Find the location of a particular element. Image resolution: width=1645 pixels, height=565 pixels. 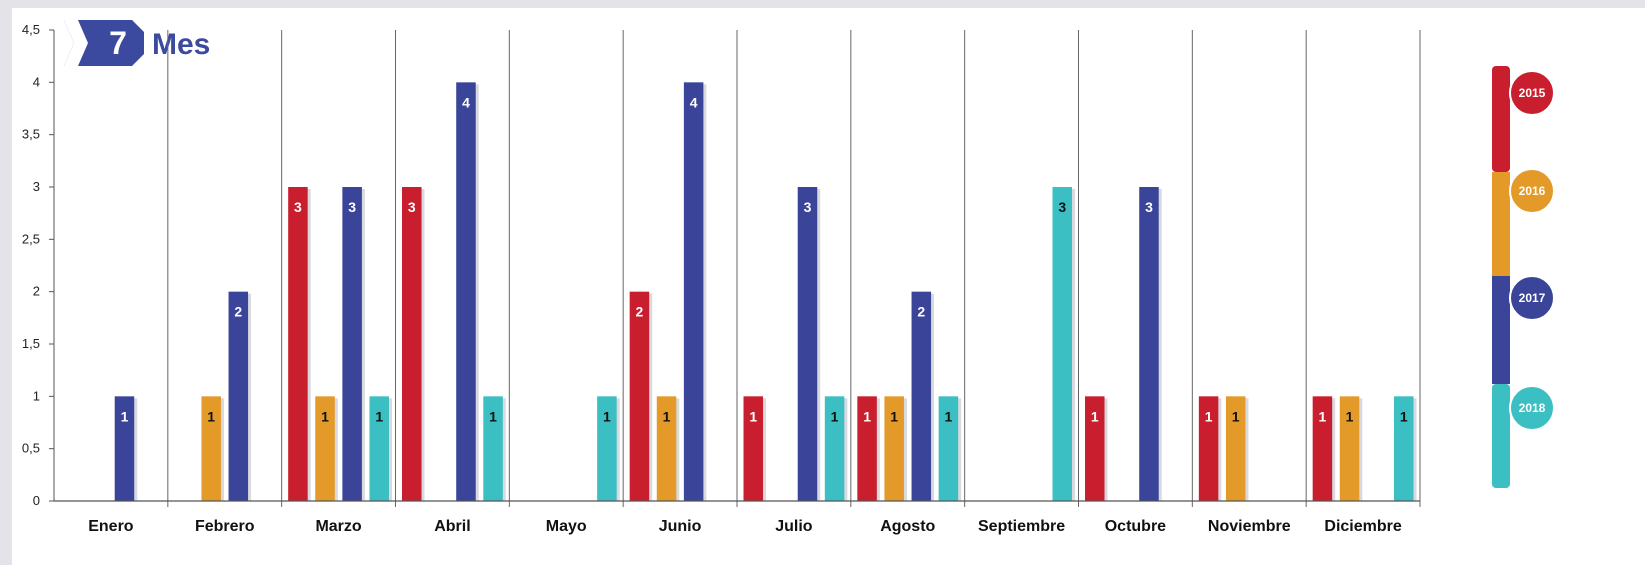

bar-2015-abril is located at coordinates (412, 344).